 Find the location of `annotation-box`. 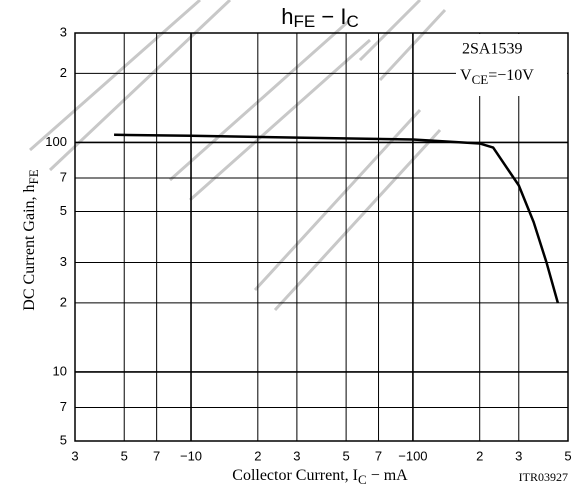

annotation-box is located at coordinates (511, 65).